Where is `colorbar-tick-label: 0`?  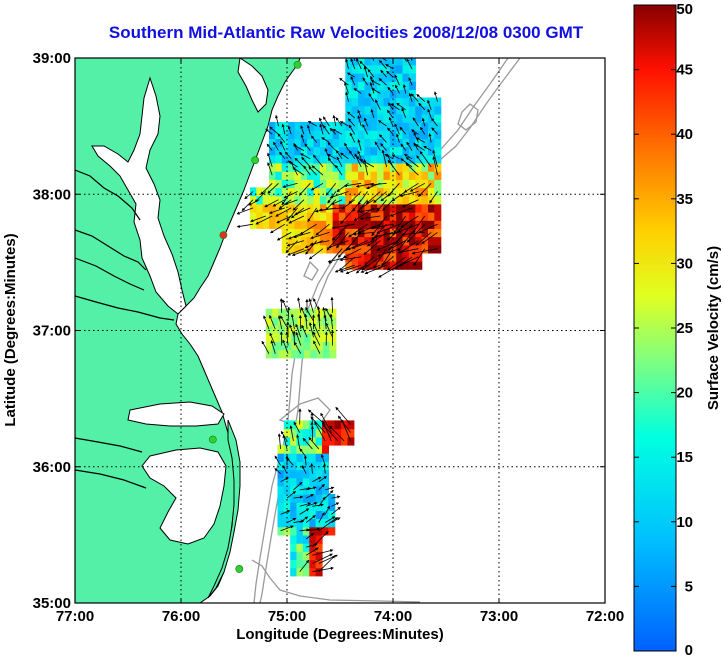
colorbar-tick-label: 0 is located at coordinates (689, 650).